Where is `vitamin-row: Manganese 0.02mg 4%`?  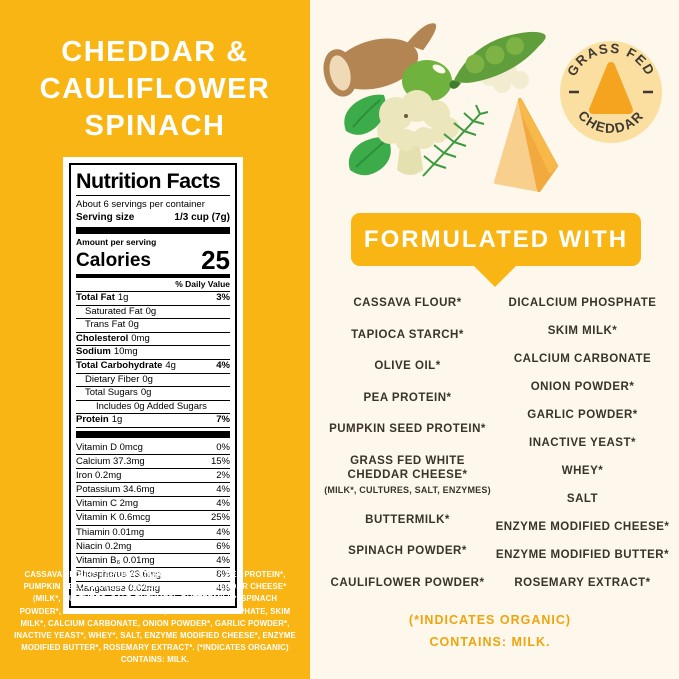
vitamin-row: Manganese 0.02mg 4% is located at coordinates (153, 589).